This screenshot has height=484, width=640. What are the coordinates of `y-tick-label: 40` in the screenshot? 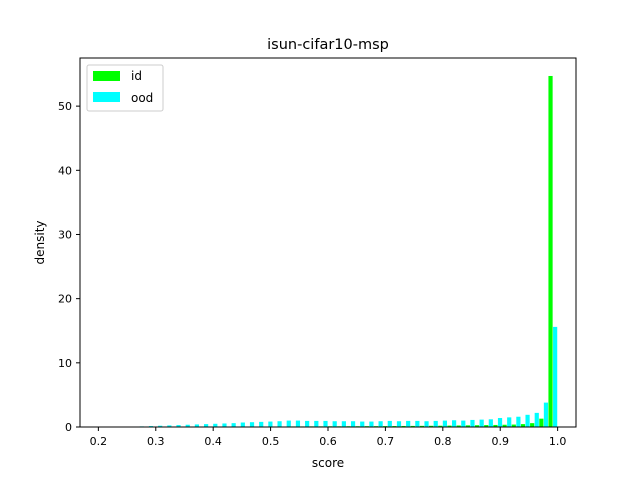 It's located at (65, 170).